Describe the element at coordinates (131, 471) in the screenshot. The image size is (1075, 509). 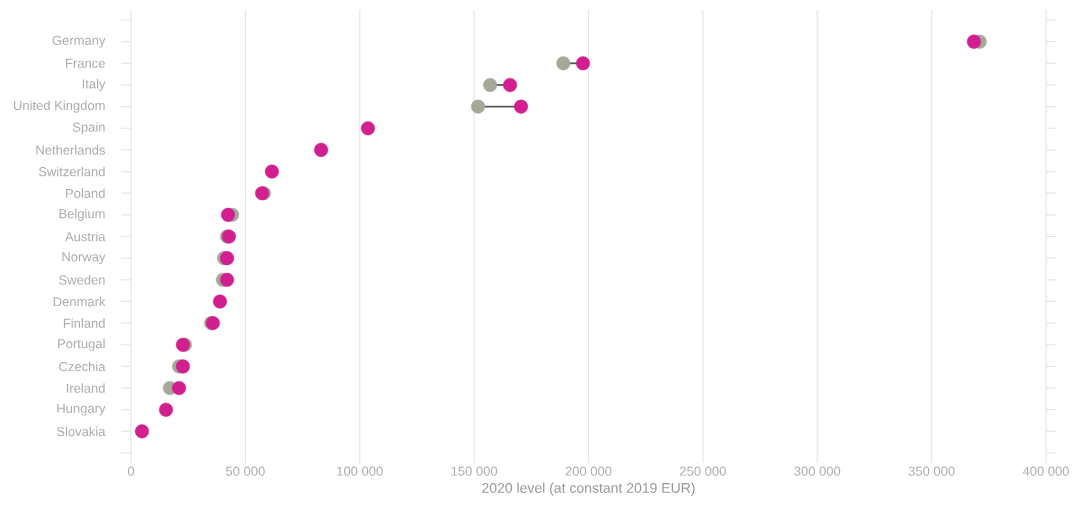
I see `x-tick-label: 0` at that location.